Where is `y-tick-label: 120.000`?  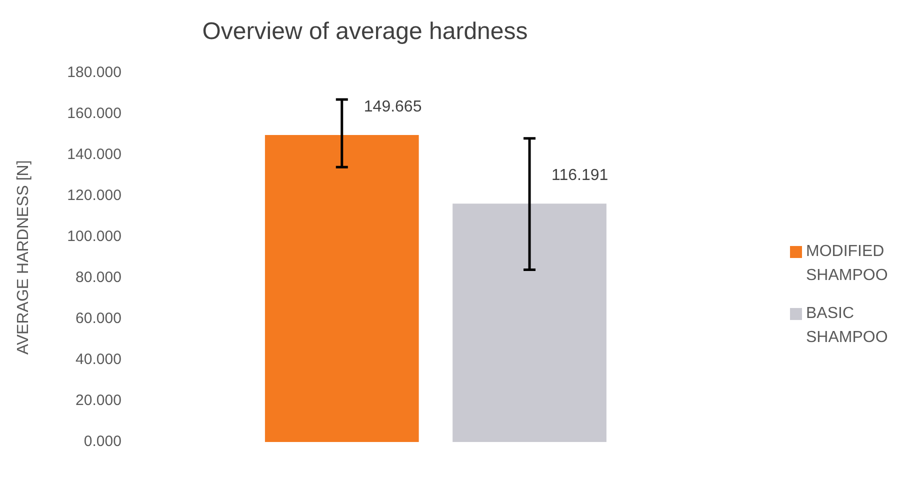 y-tick-label: 120.000 is located at coordinates (94, 195).